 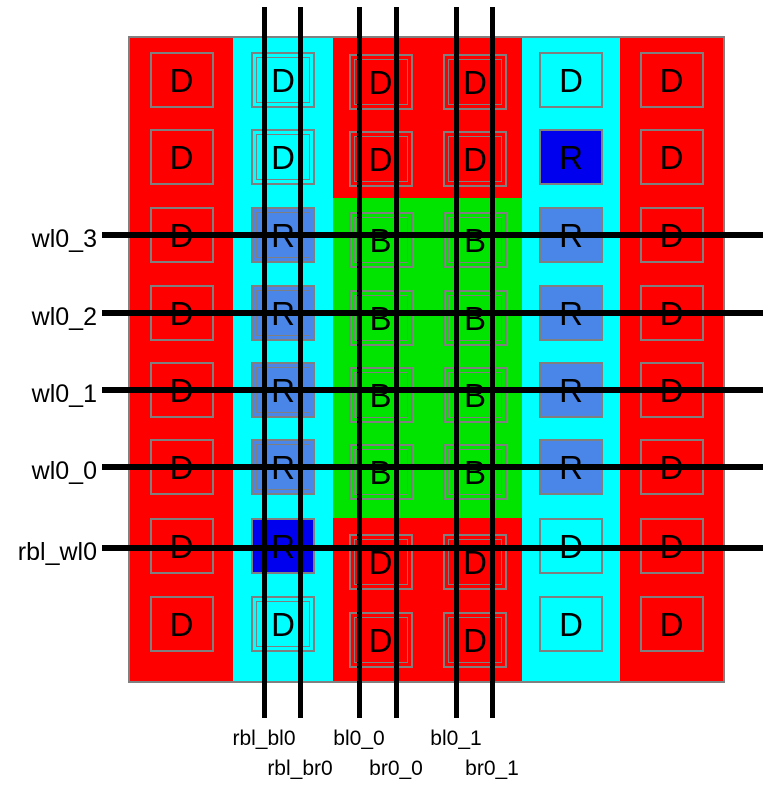 I want to click on bitline-rbl_br0, so click(x=300, y=362).